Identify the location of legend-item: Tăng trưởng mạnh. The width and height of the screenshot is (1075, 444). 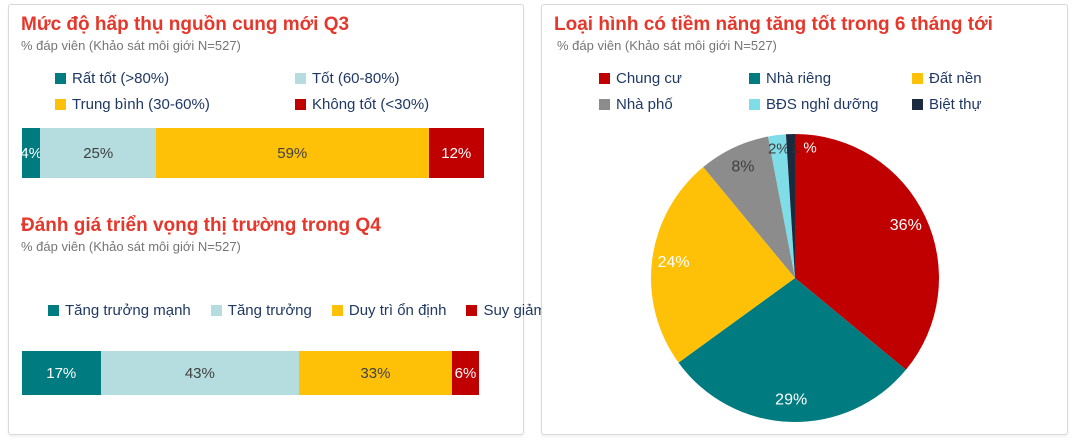
(119, 310).